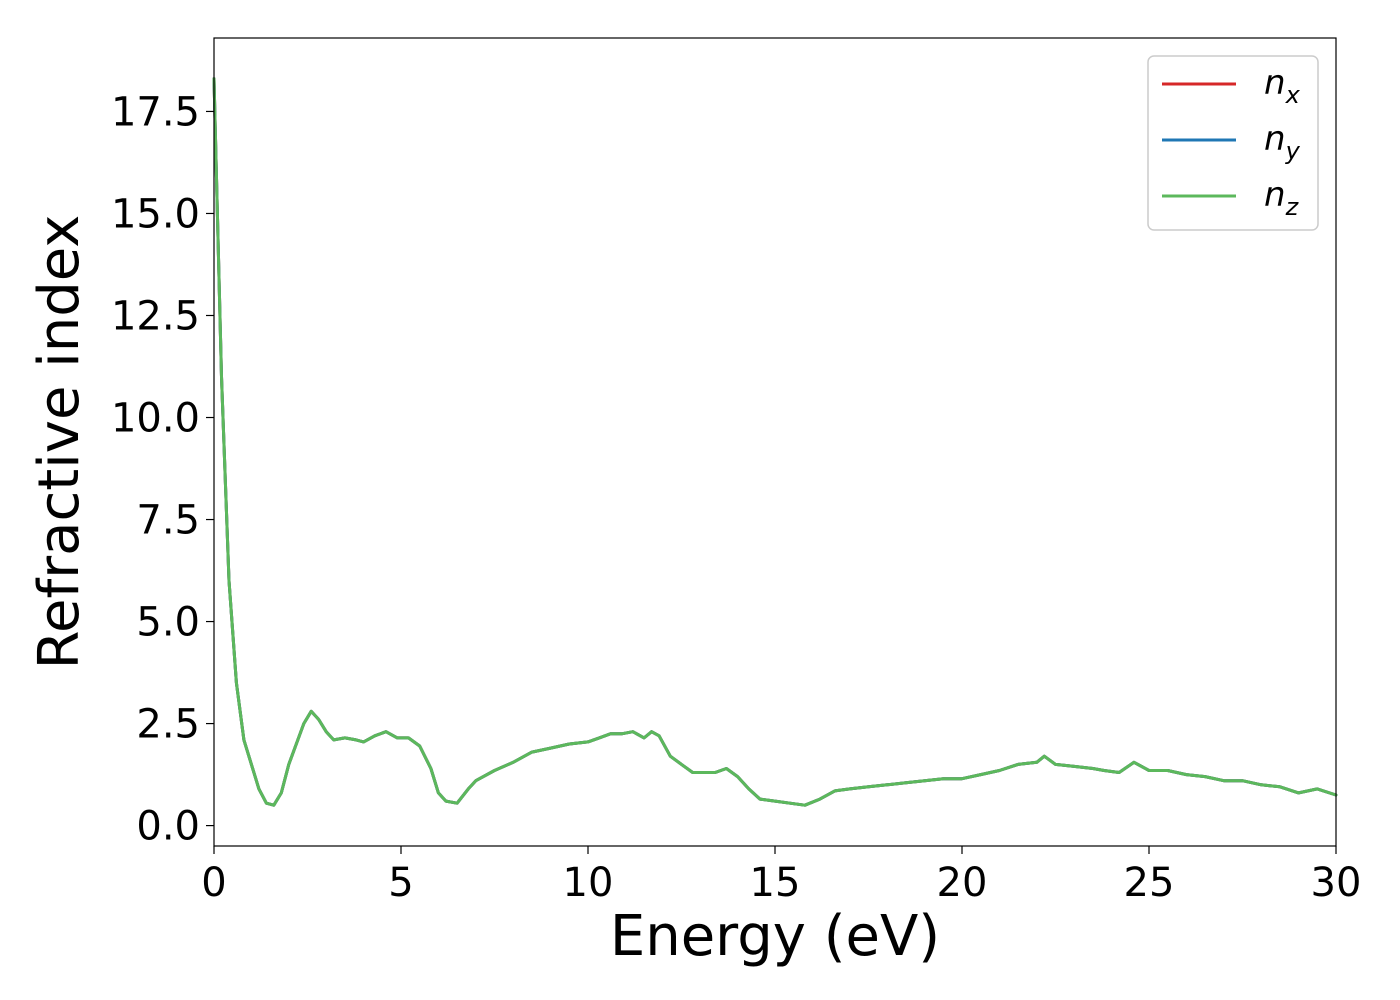 The height and width of the screenshot is (1000, 1400). What do you see at coordinates (1292, 207) in the screenshot?
I see `legend-label-subscript: z` at bounding box center [1292, 207].